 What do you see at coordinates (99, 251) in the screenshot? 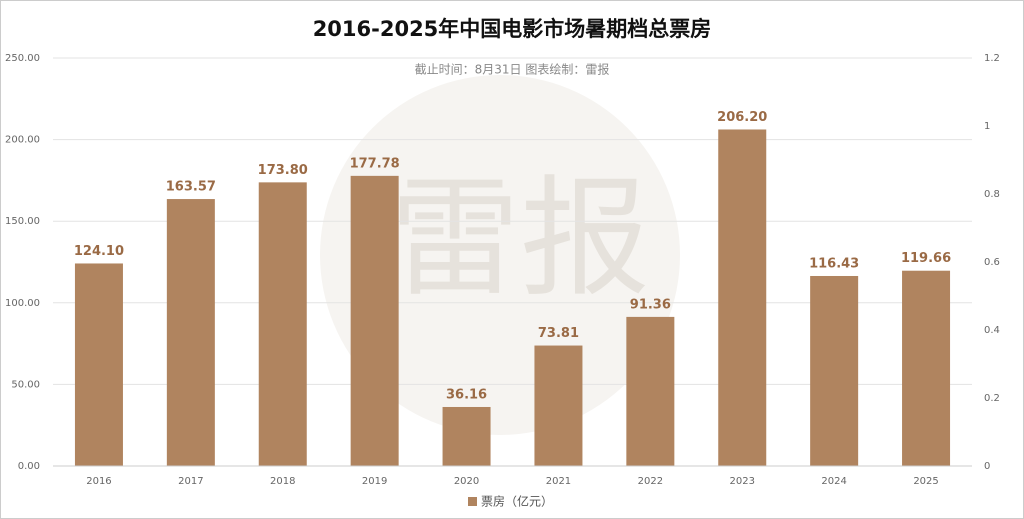
I see `value-label: 124.10` at bounding box center [99, 251].